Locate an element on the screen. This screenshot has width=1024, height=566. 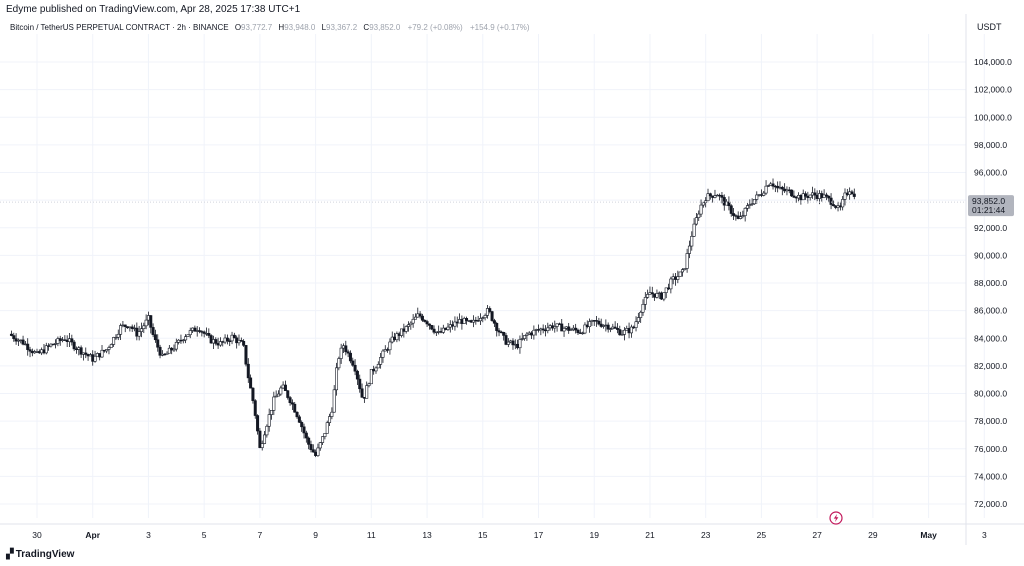
open-value: 93,772.7 is located at coordinates (257, 27).